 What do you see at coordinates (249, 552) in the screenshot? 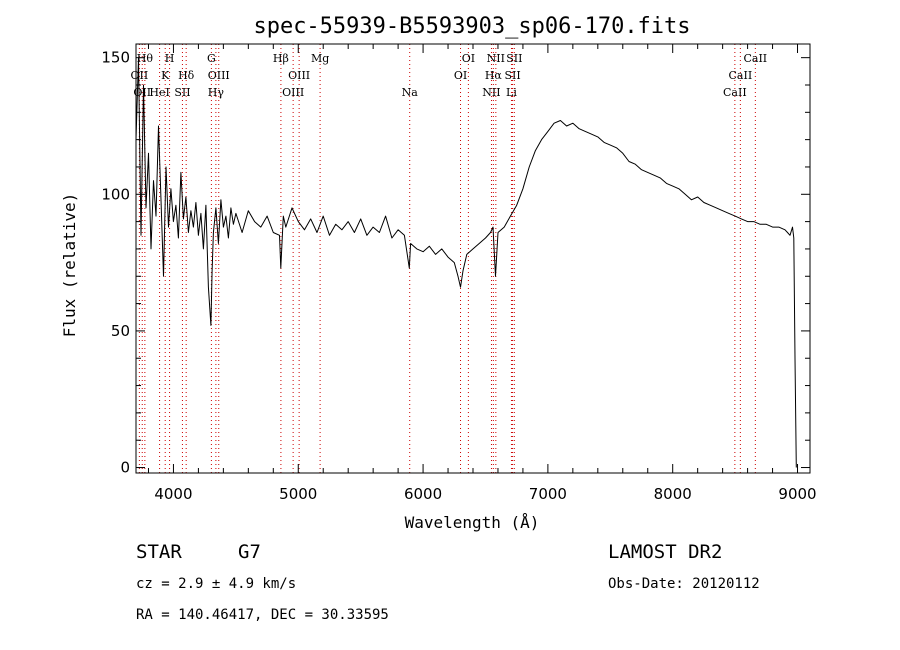
I see `object-subclass: G7` at bounding box center [249, 552].